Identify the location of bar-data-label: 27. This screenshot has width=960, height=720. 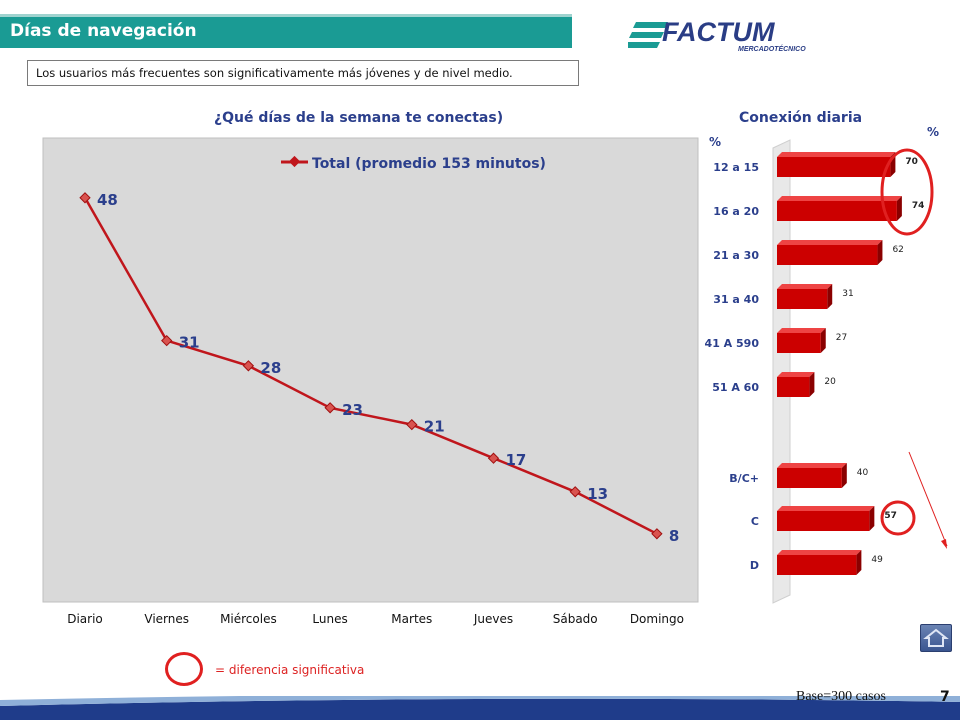
(841, 338).